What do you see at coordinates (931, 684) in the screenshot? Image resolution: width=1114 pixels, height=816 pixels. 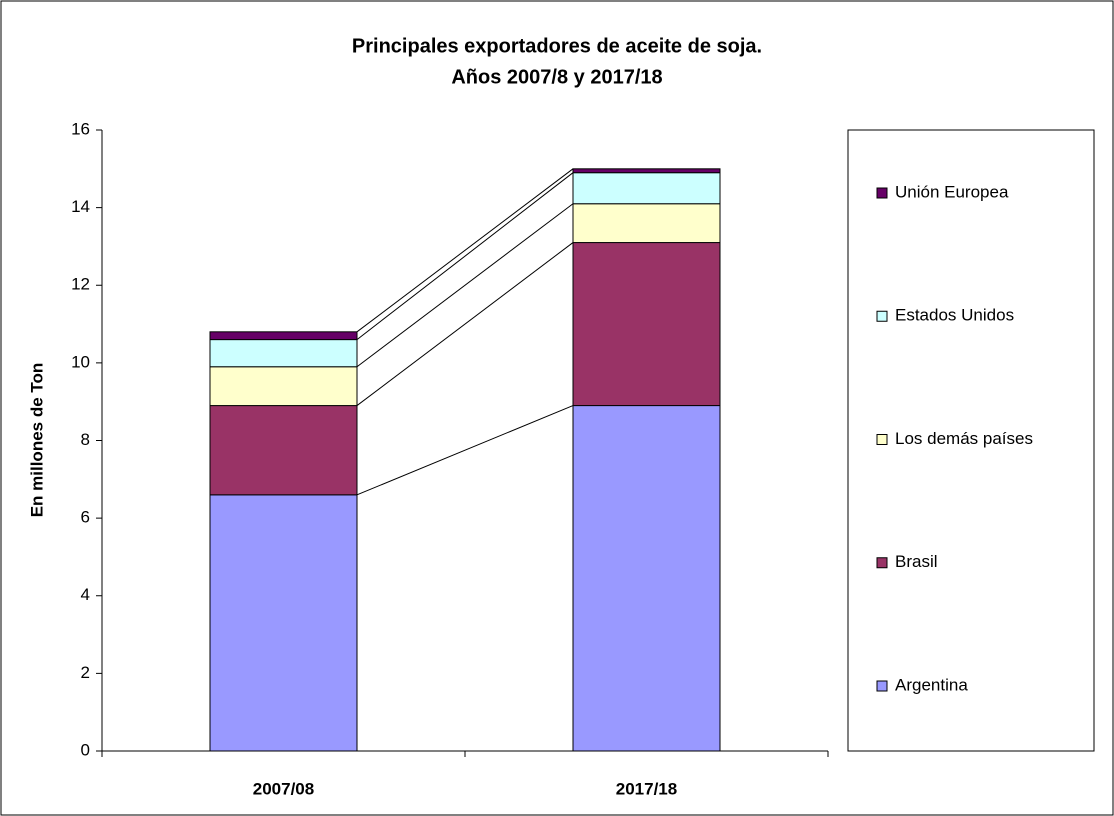 I see `legend-label: Argentina` at bounding box center [931, 684].